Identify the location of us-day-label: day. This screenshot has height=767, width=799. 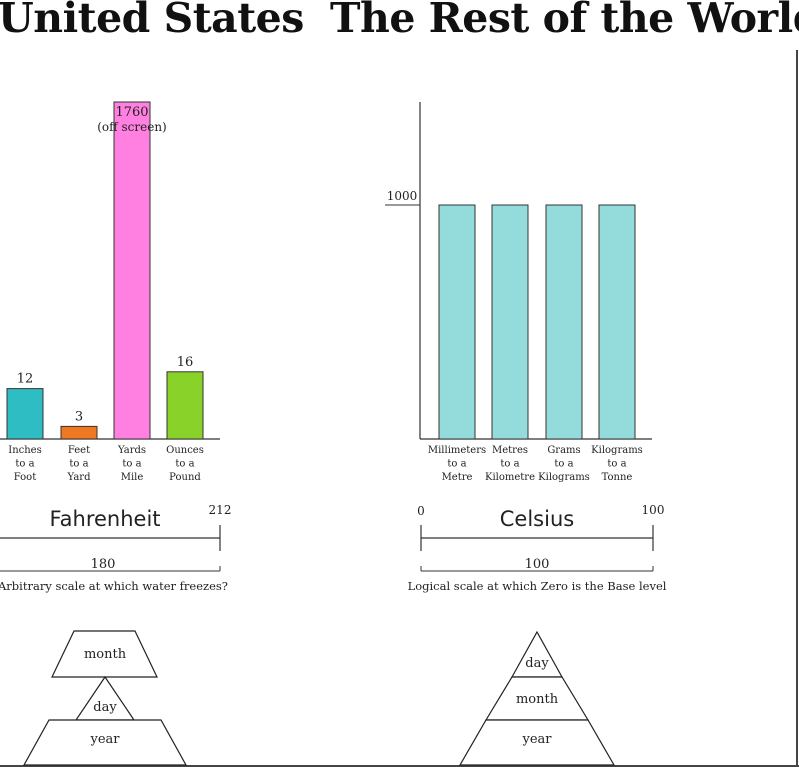
(105, 707).